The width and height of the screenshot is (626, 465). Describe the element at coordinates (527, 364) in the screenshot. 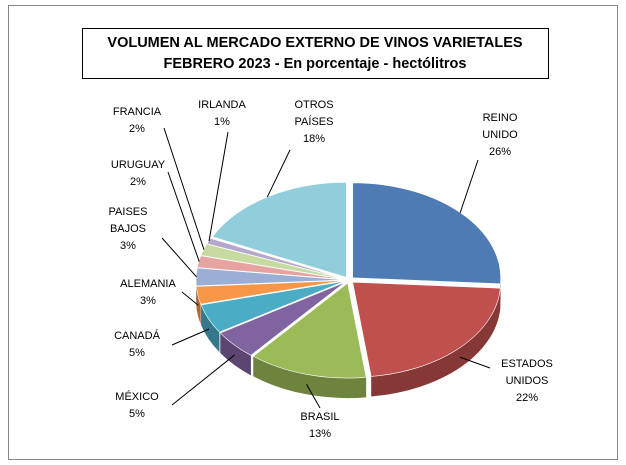

I see `category-label-part: ESTADOS` at that location.